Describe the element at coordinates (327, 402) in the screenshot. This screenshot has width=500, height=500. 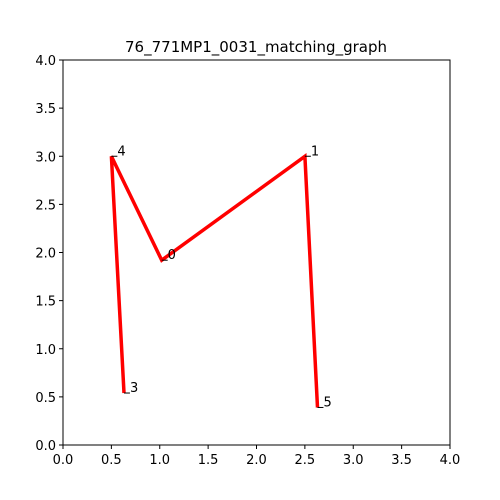
I see `node-label: 5` at that location.